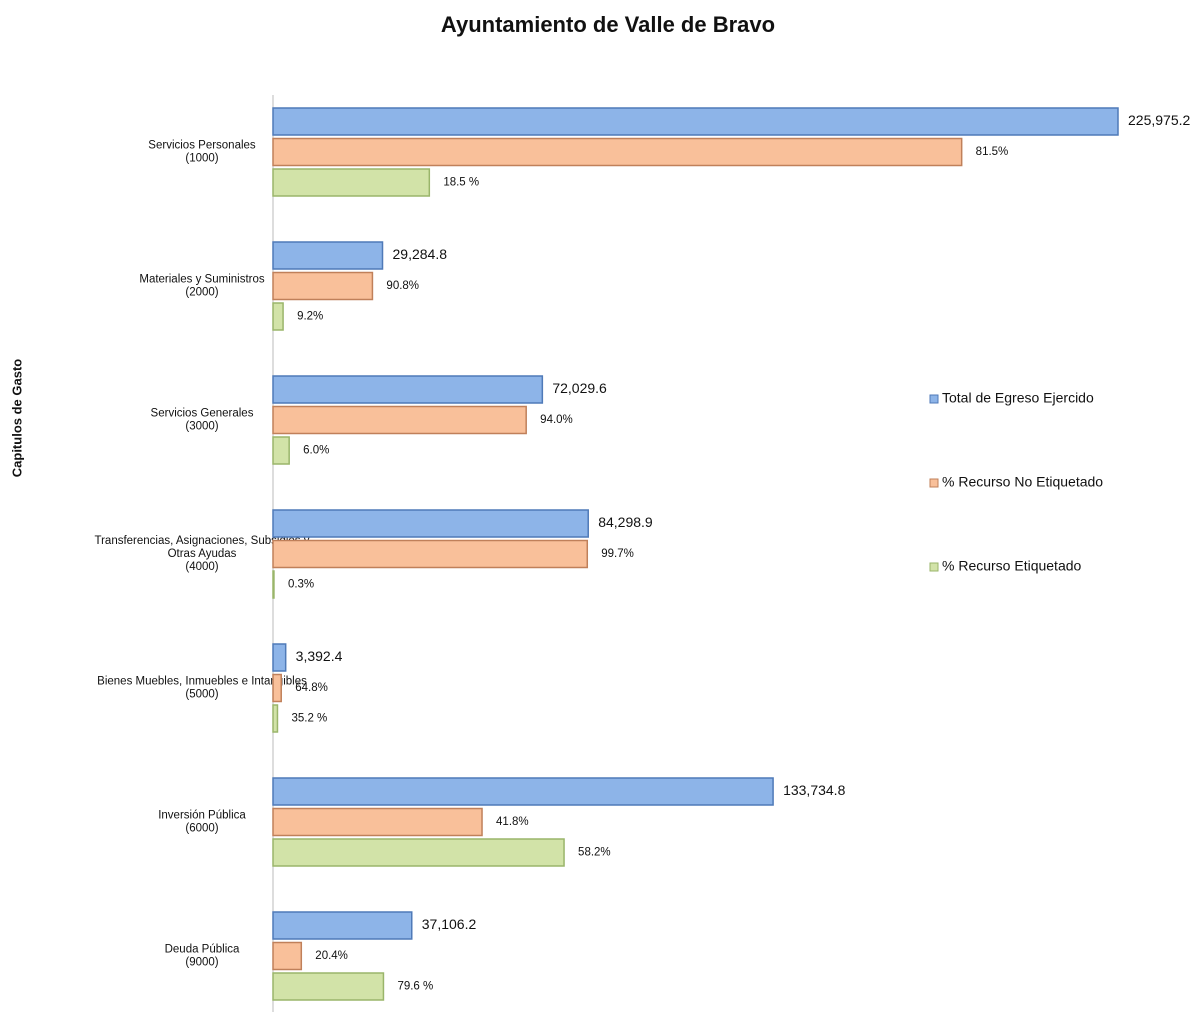 This screenshot has height=1015, width=1197. I want to click on category-label: (1000), so click(201, 159).